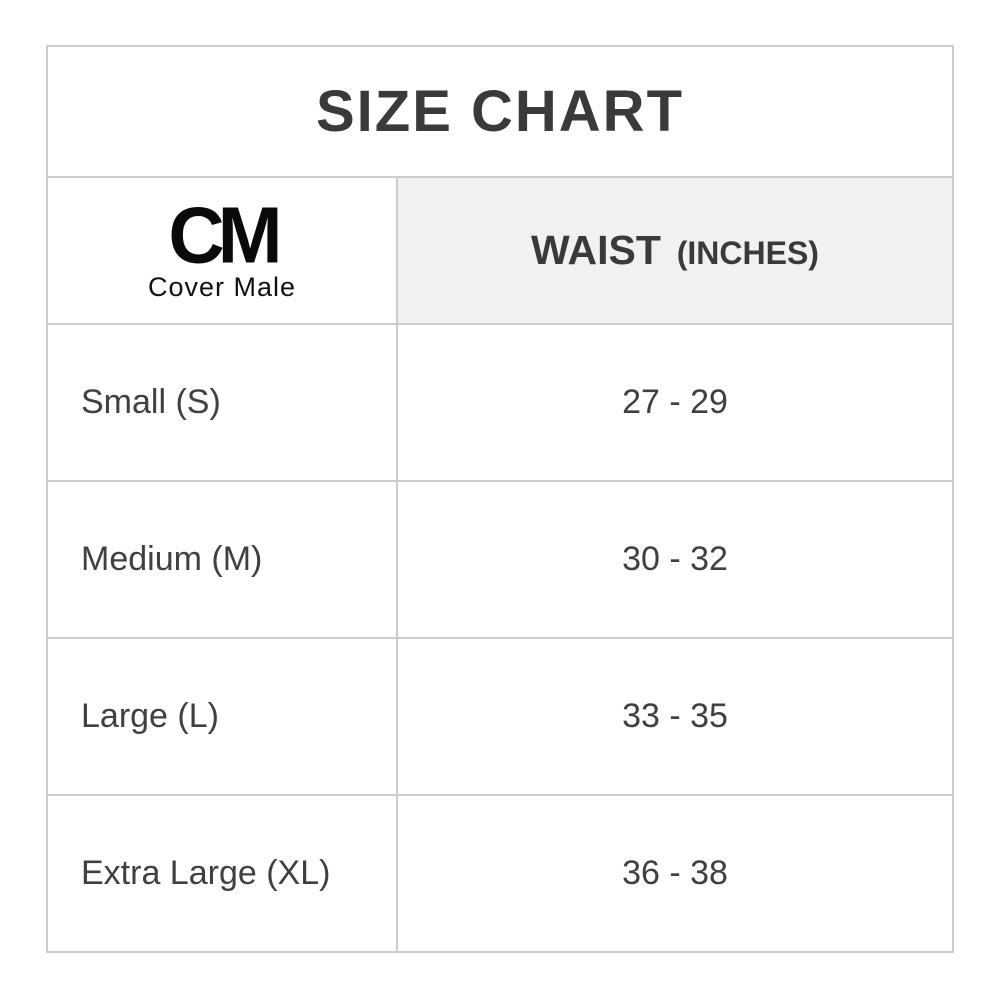  I want to click on brand-logo-cell: CM Cover Male, so click(222, 250).